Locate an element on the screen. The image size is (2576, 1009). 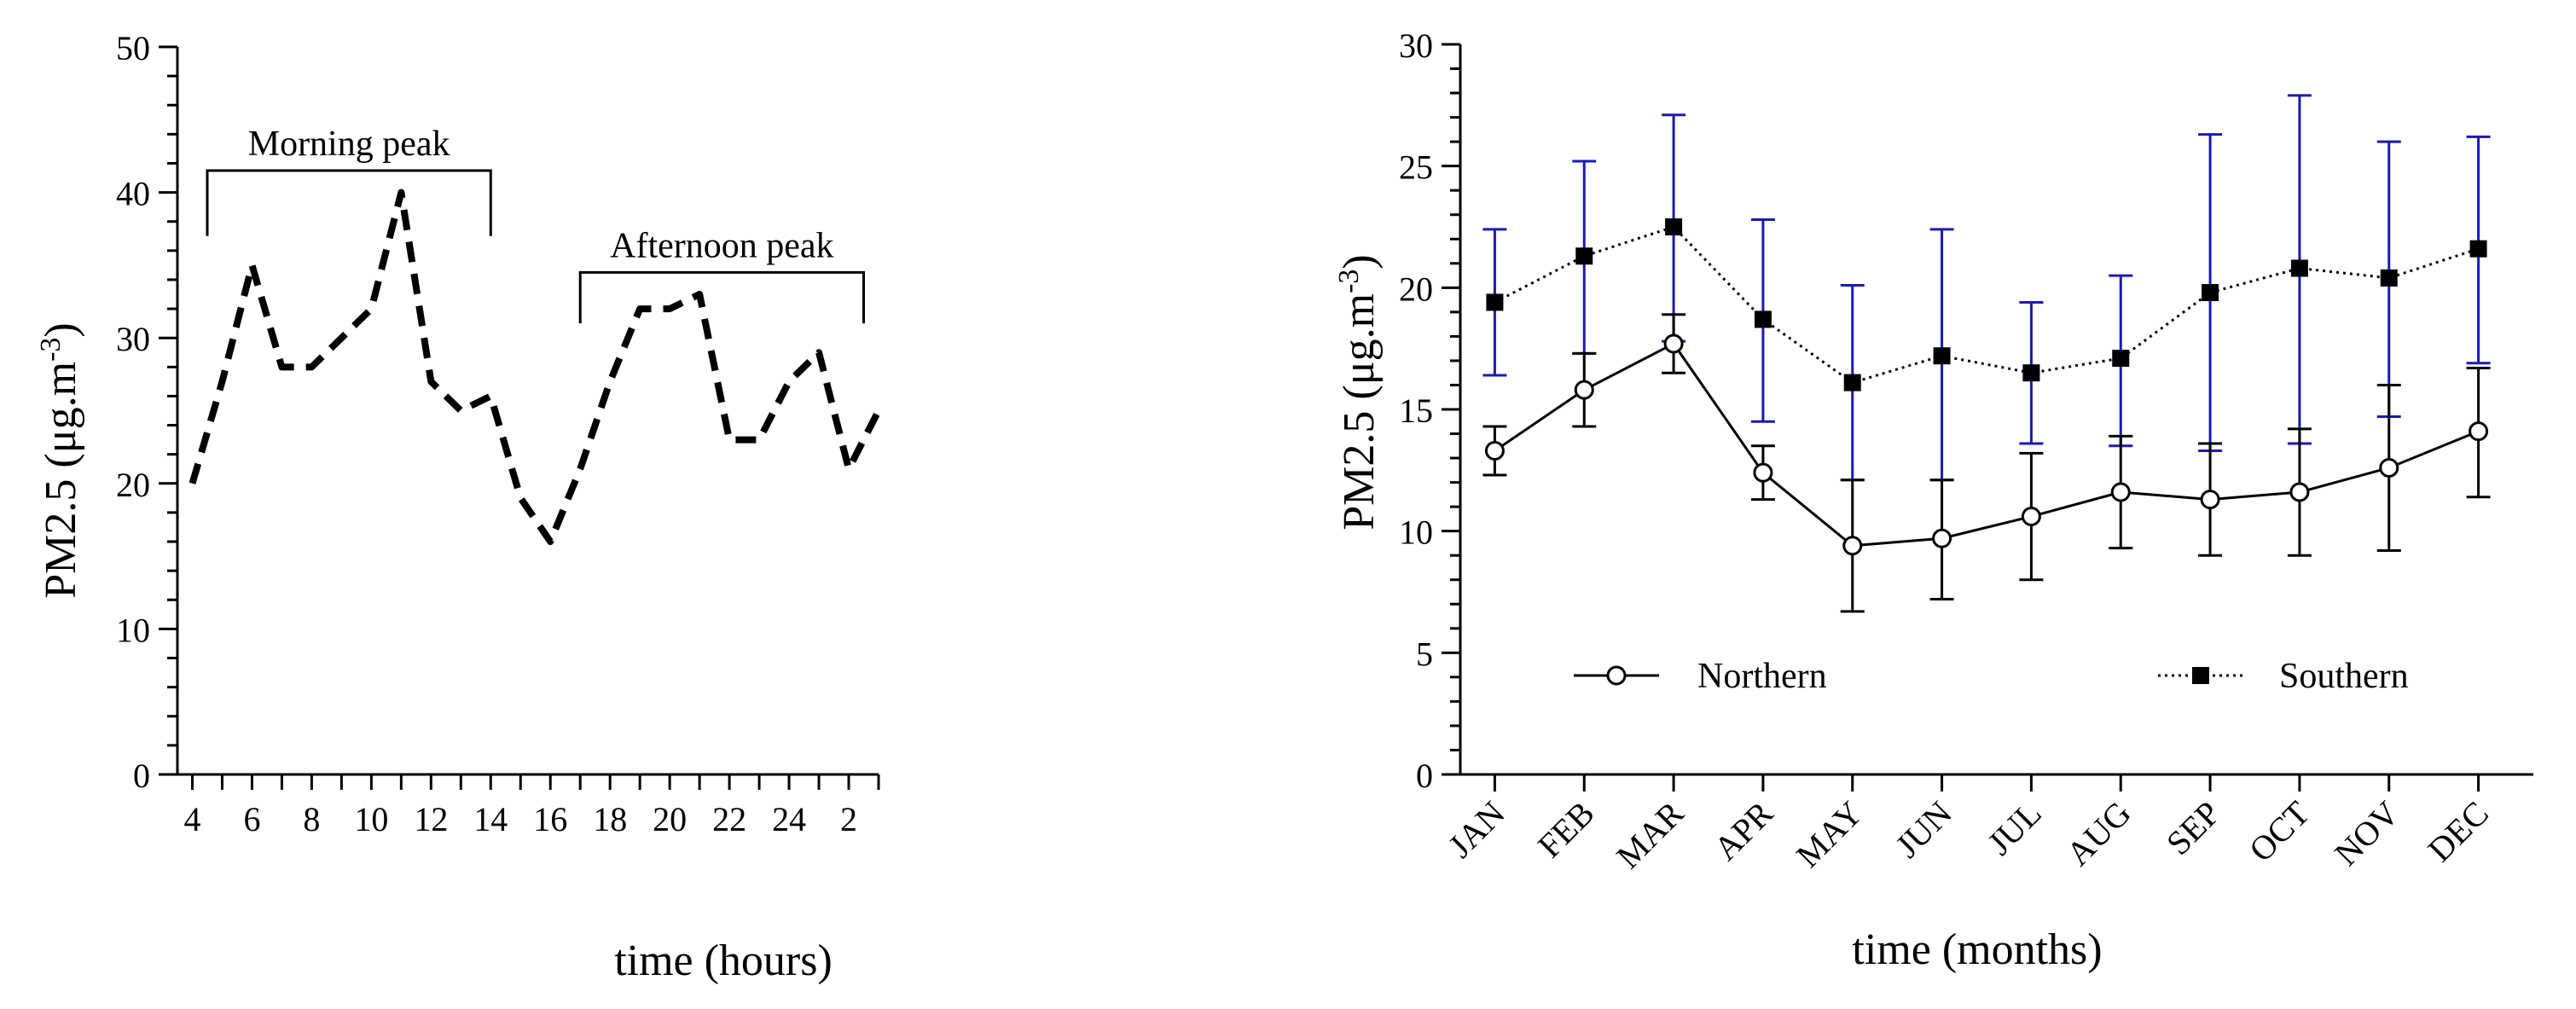
x-tick-label: 8 is located at coordinates (311, 819).